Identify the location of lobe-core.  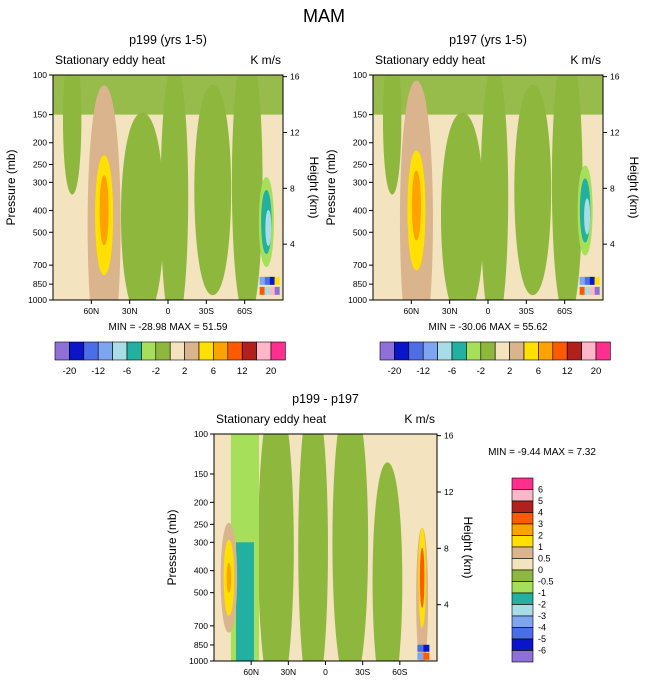
(104, 210).